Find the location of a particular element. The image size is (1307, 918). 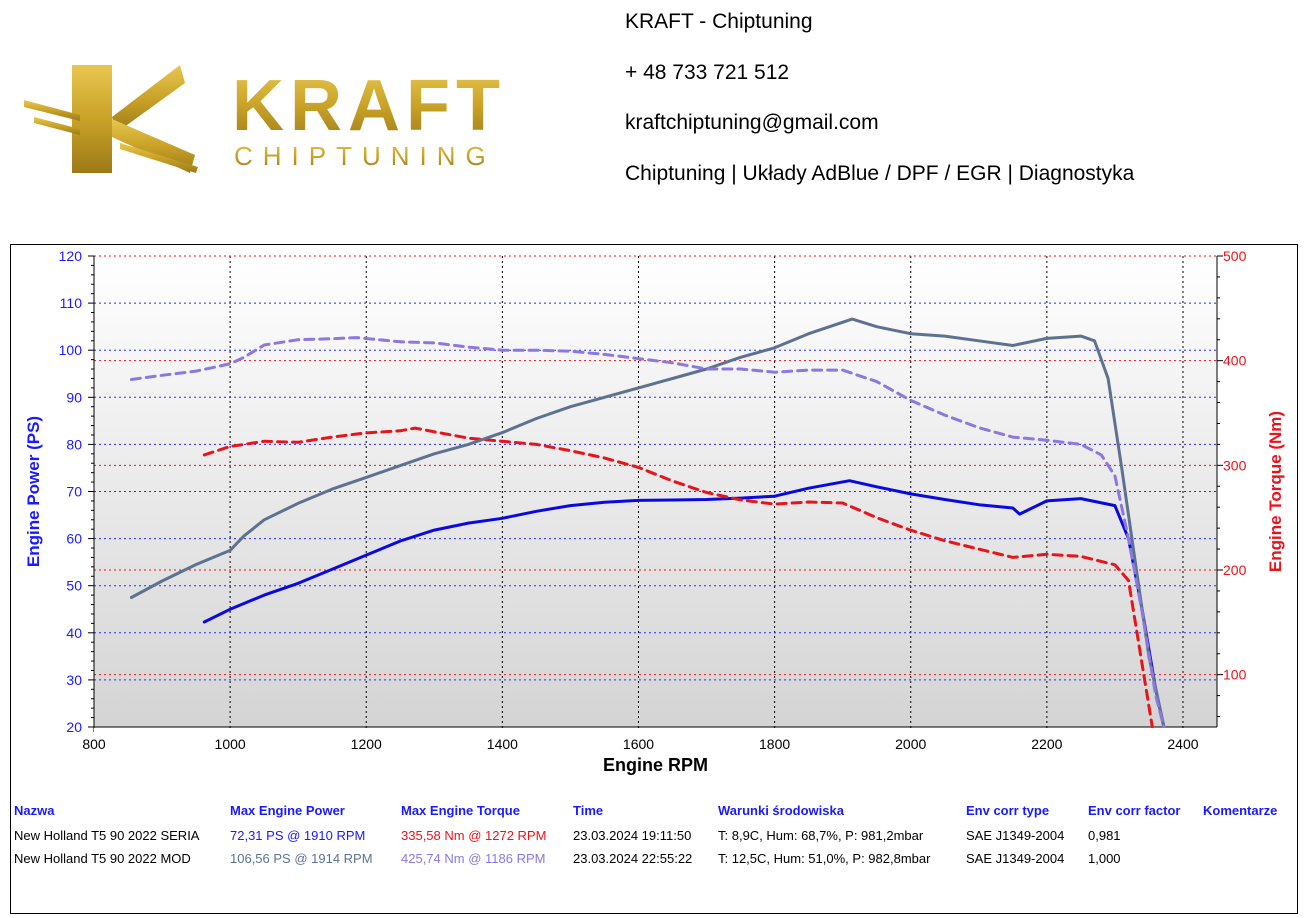

row-name: New Holland T5 90 2022 MOD is located at coordinates (102, 858).